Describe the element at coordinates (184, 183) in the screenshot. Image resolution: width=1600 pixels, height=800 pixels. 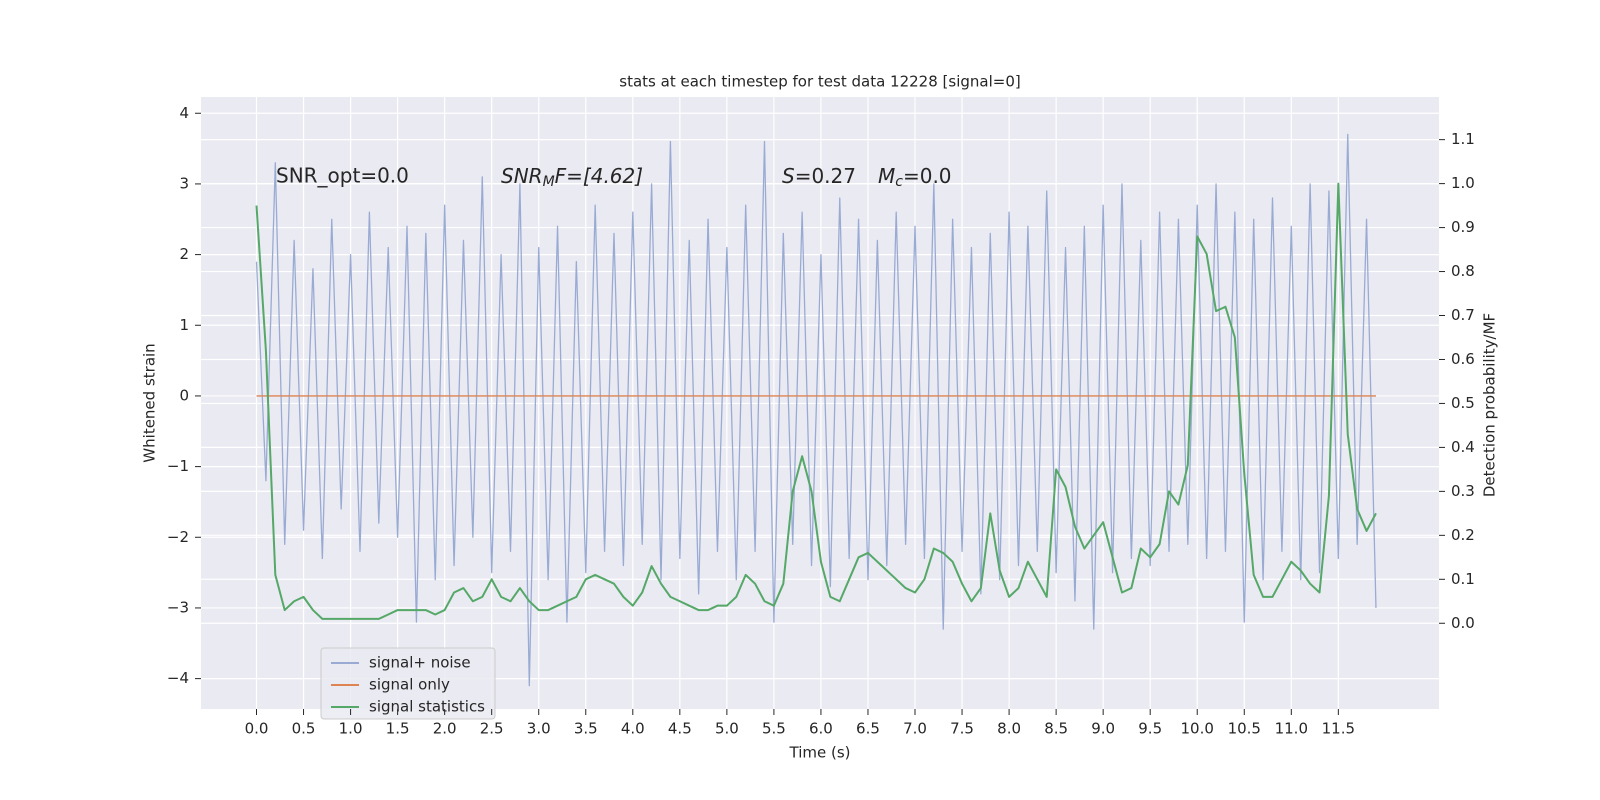
I see `y-tick-label: 3` at that location.